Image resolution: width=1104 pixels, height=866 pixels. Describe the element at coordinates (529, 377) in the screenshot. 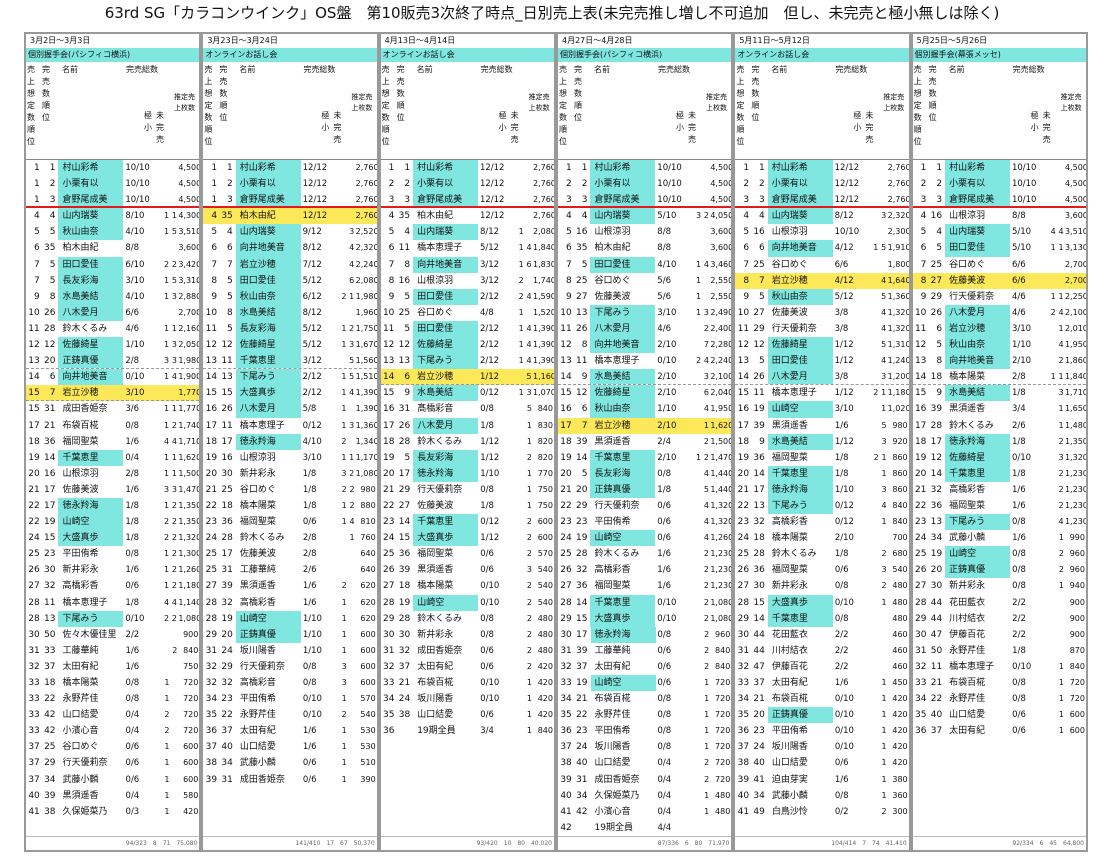

I see `unsold-count: 5` at that location.